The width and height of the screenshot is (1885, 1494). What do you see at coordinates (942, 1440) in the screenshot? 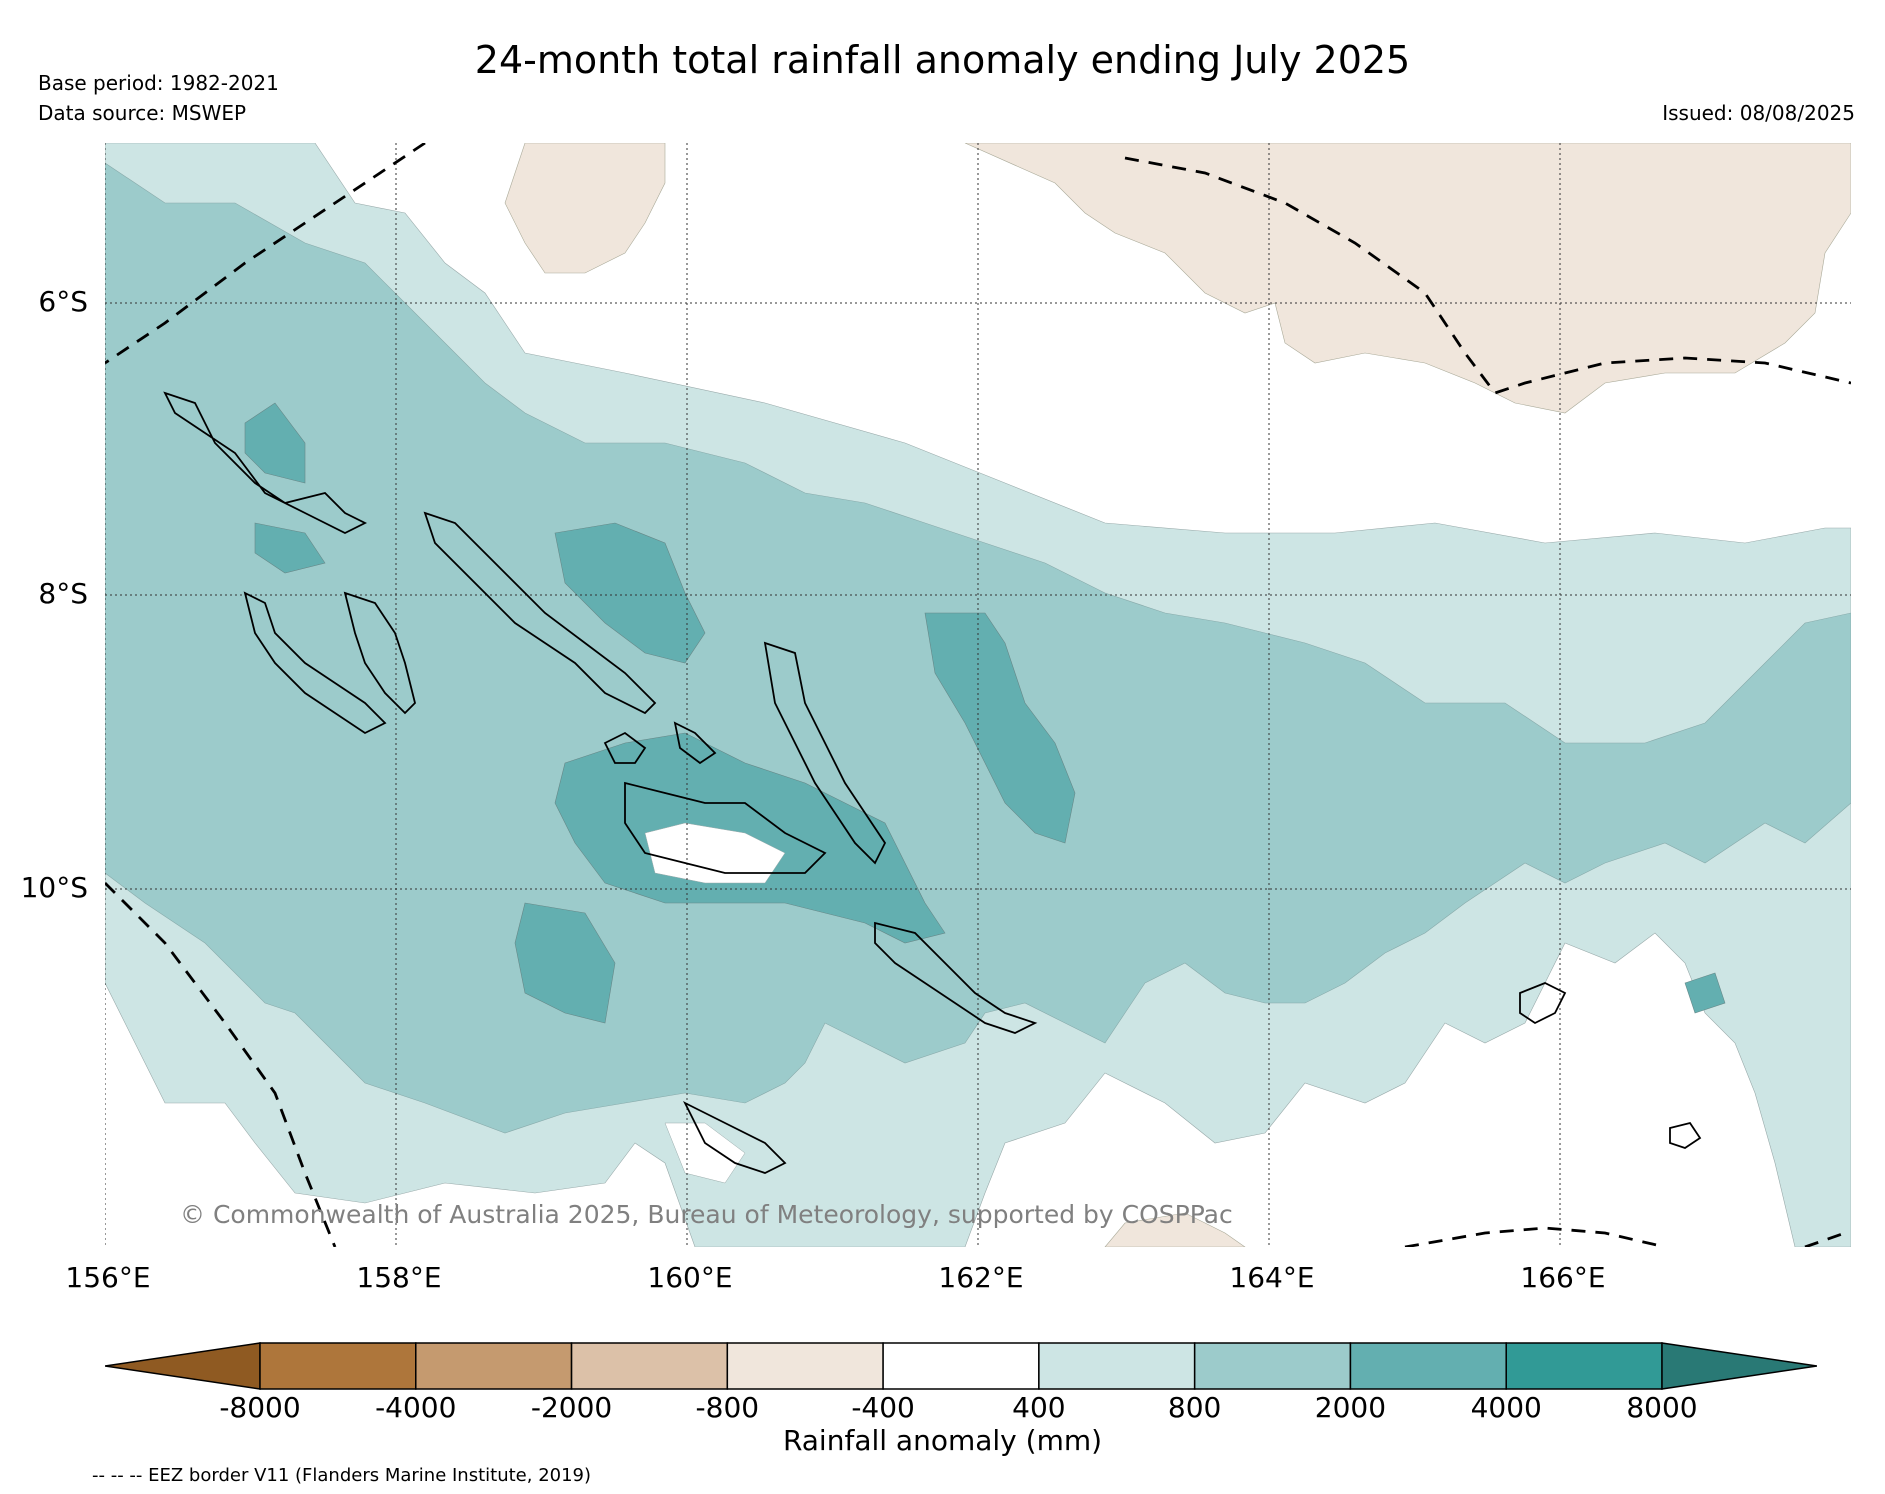
I see `colorbar-label: Rainfall anomaly (mm)` at bounding box center [942, 1440].